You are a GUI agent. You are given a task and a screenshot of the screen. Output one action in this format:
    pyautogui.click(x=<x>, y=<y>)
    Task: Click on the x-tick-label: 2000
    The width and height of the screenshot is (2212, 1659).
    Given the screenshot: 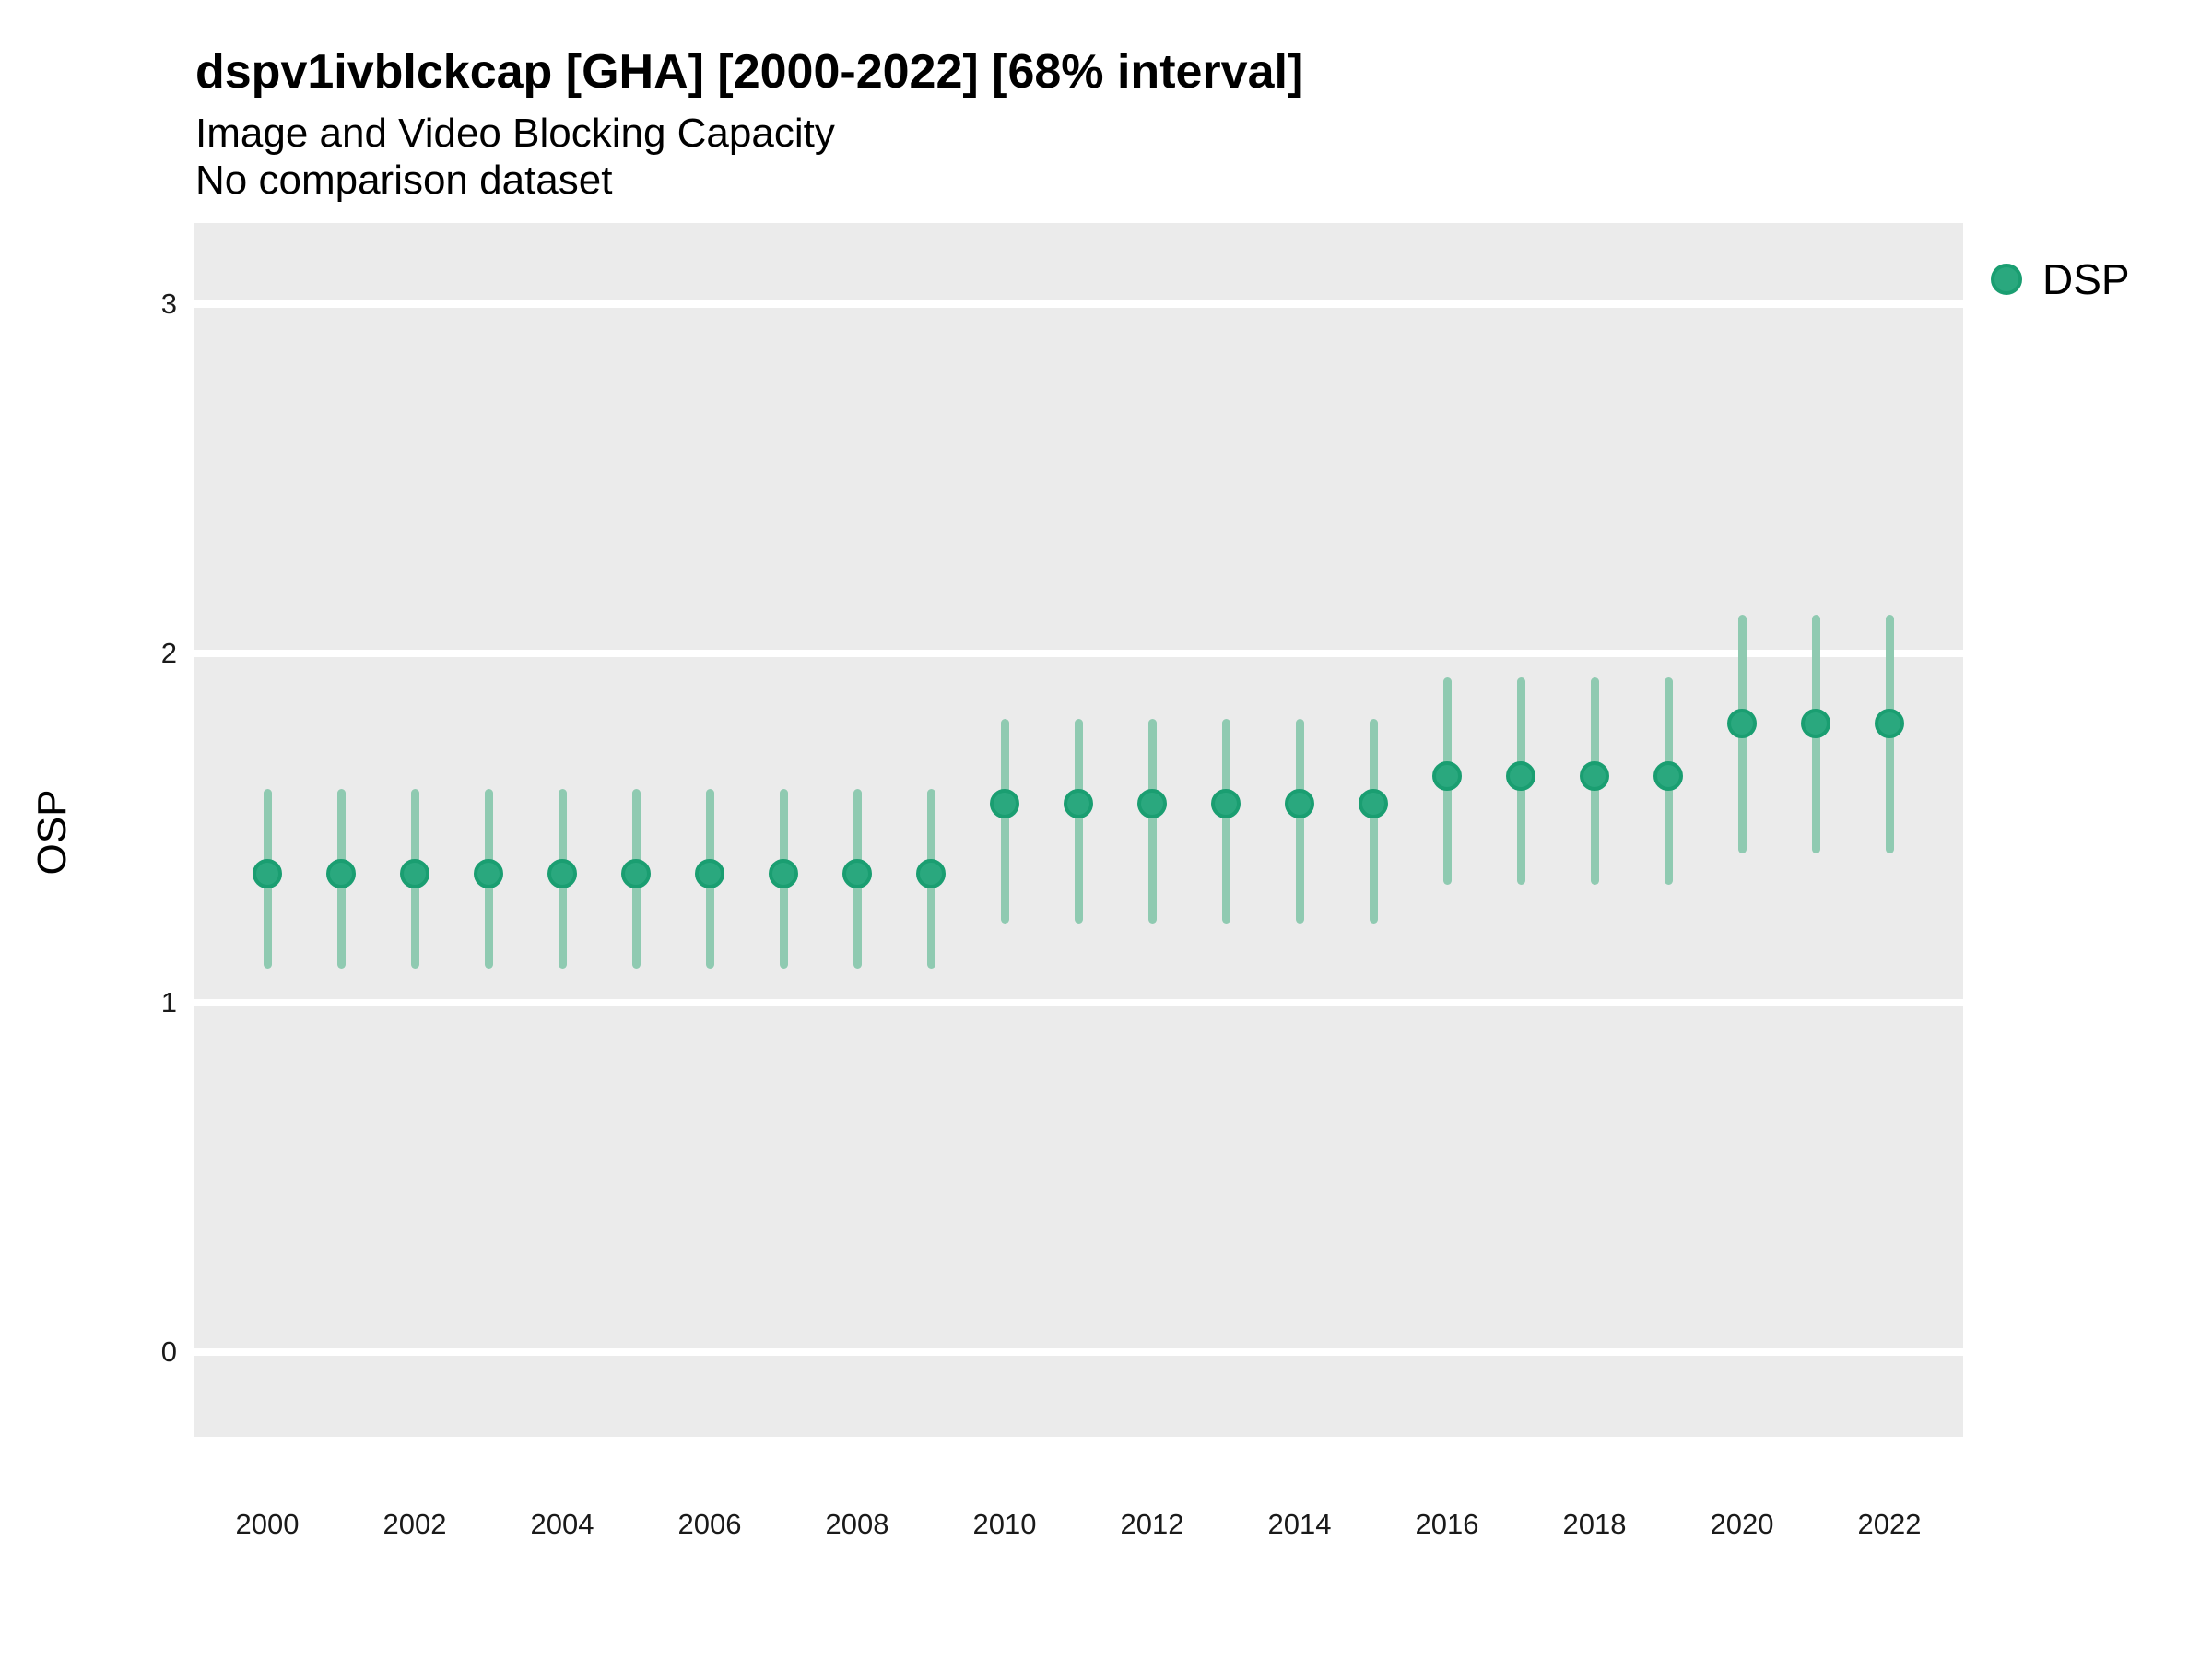 What is the action you would take?
    pyautogui.click(x=267, y=1524)
    